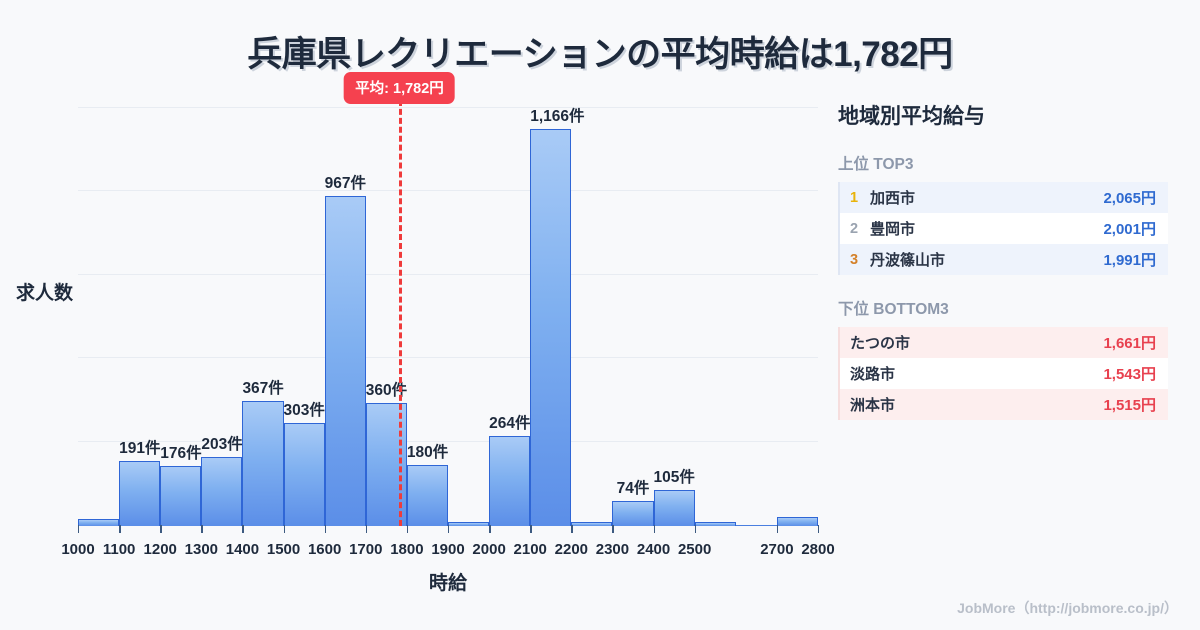  Describe the element at coordinates (263, 388) in the screenshot. I see `bar-value-label: 367件` at that location.